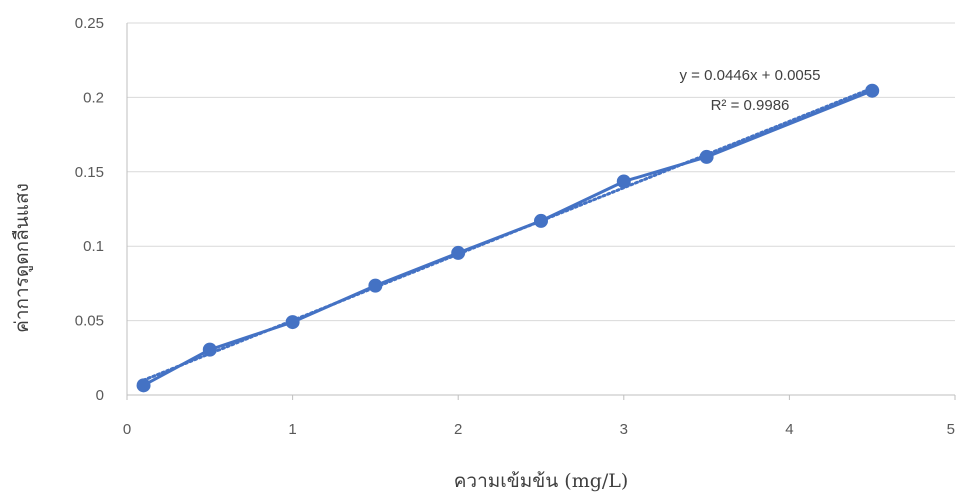 This screenshot has height=497, width=956. I want to click on x-tick-label: 3, so click(624, 429).